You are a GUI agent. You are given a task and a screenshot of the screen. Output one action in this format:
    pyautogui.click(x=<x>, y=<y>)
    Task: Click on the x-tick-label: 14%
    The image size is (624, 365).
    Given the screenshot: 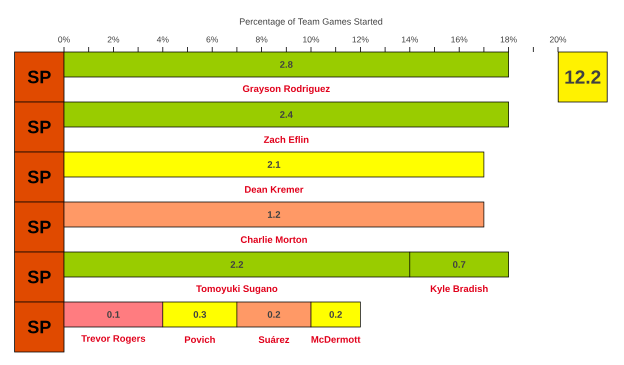 What is the action you would take?
    pyautogui.click(x=410, y=39)
    